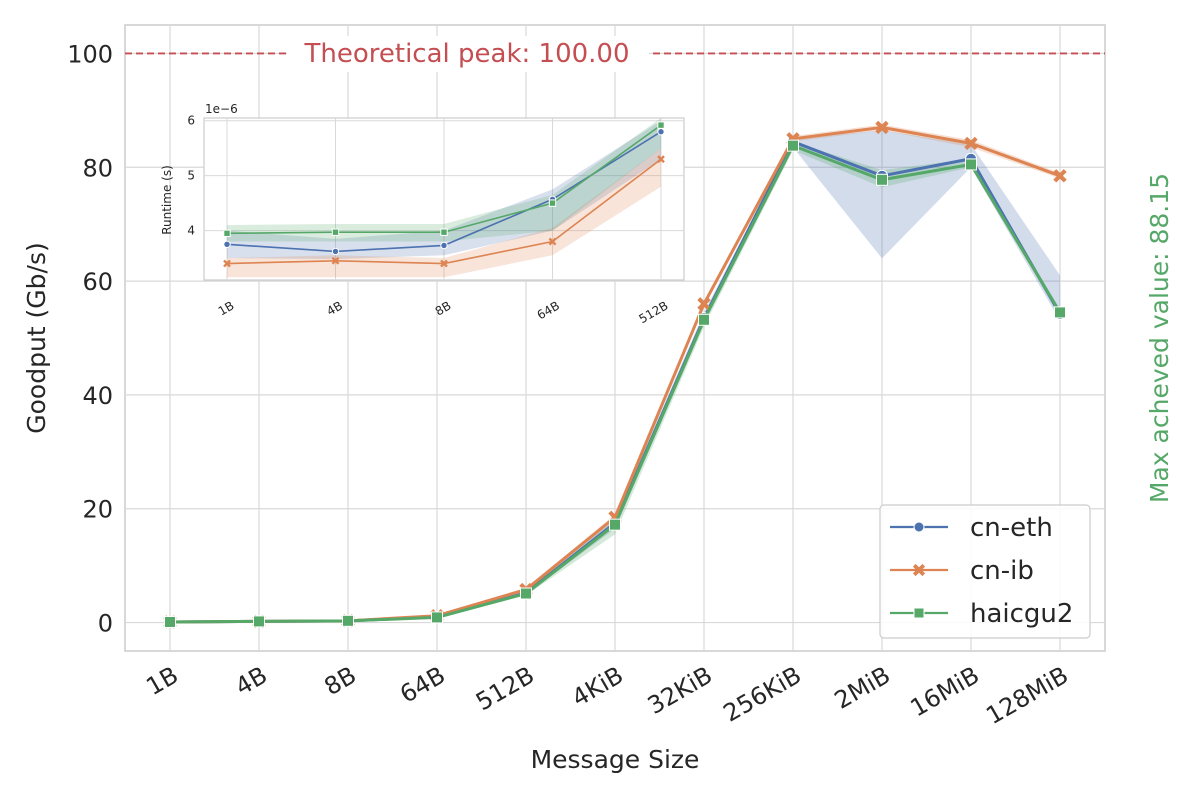 The width and height of the screenshot is (1200, 800). Describe the element at coordinates (191, 176) in the screenshot. I see `inset-y-tick-label: 5` at that location.